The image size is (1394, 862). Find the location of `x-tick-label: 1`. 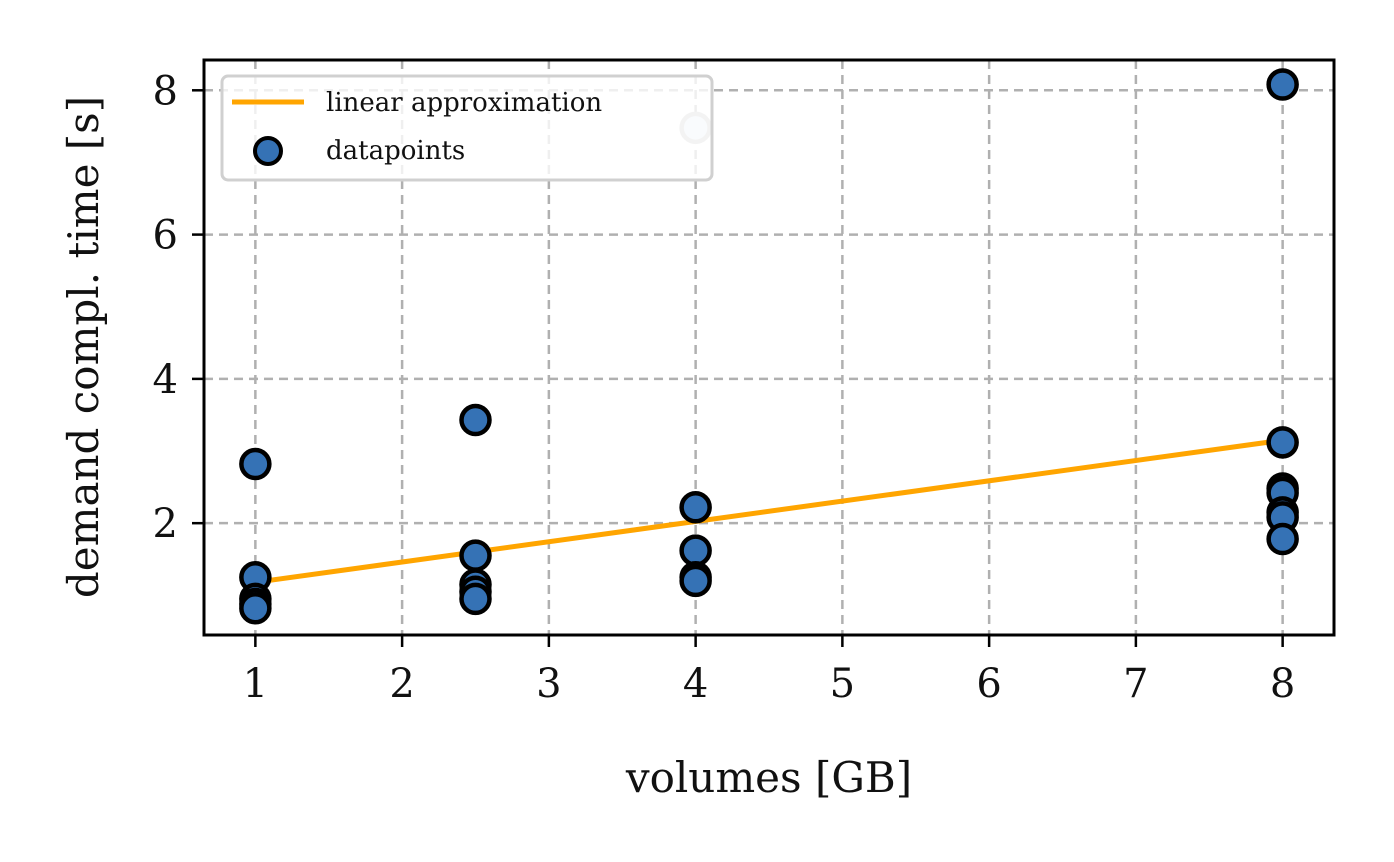

x-tick-label: 1 is located at coordinates (255, 684).